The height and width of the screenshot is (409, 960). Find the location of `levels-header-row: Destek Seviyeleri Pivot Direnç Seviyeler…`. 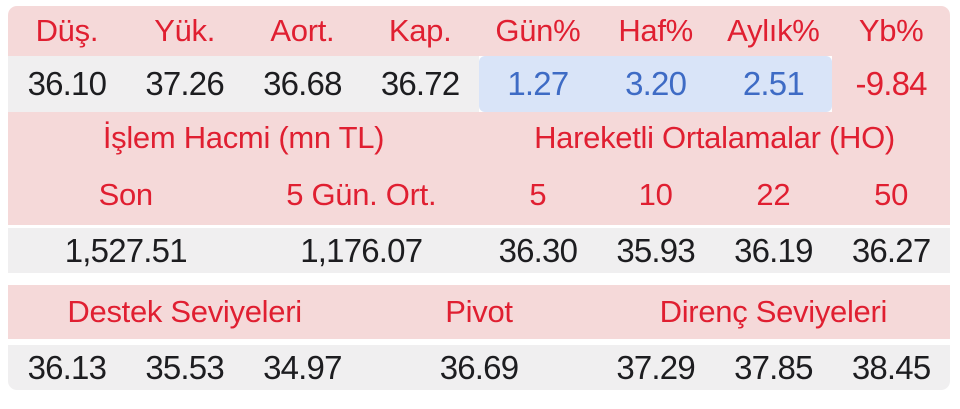

levels-header-row: Destek Seviyeleri Pivot Direnç Seviyeler… is located at coordinates (479, 312).